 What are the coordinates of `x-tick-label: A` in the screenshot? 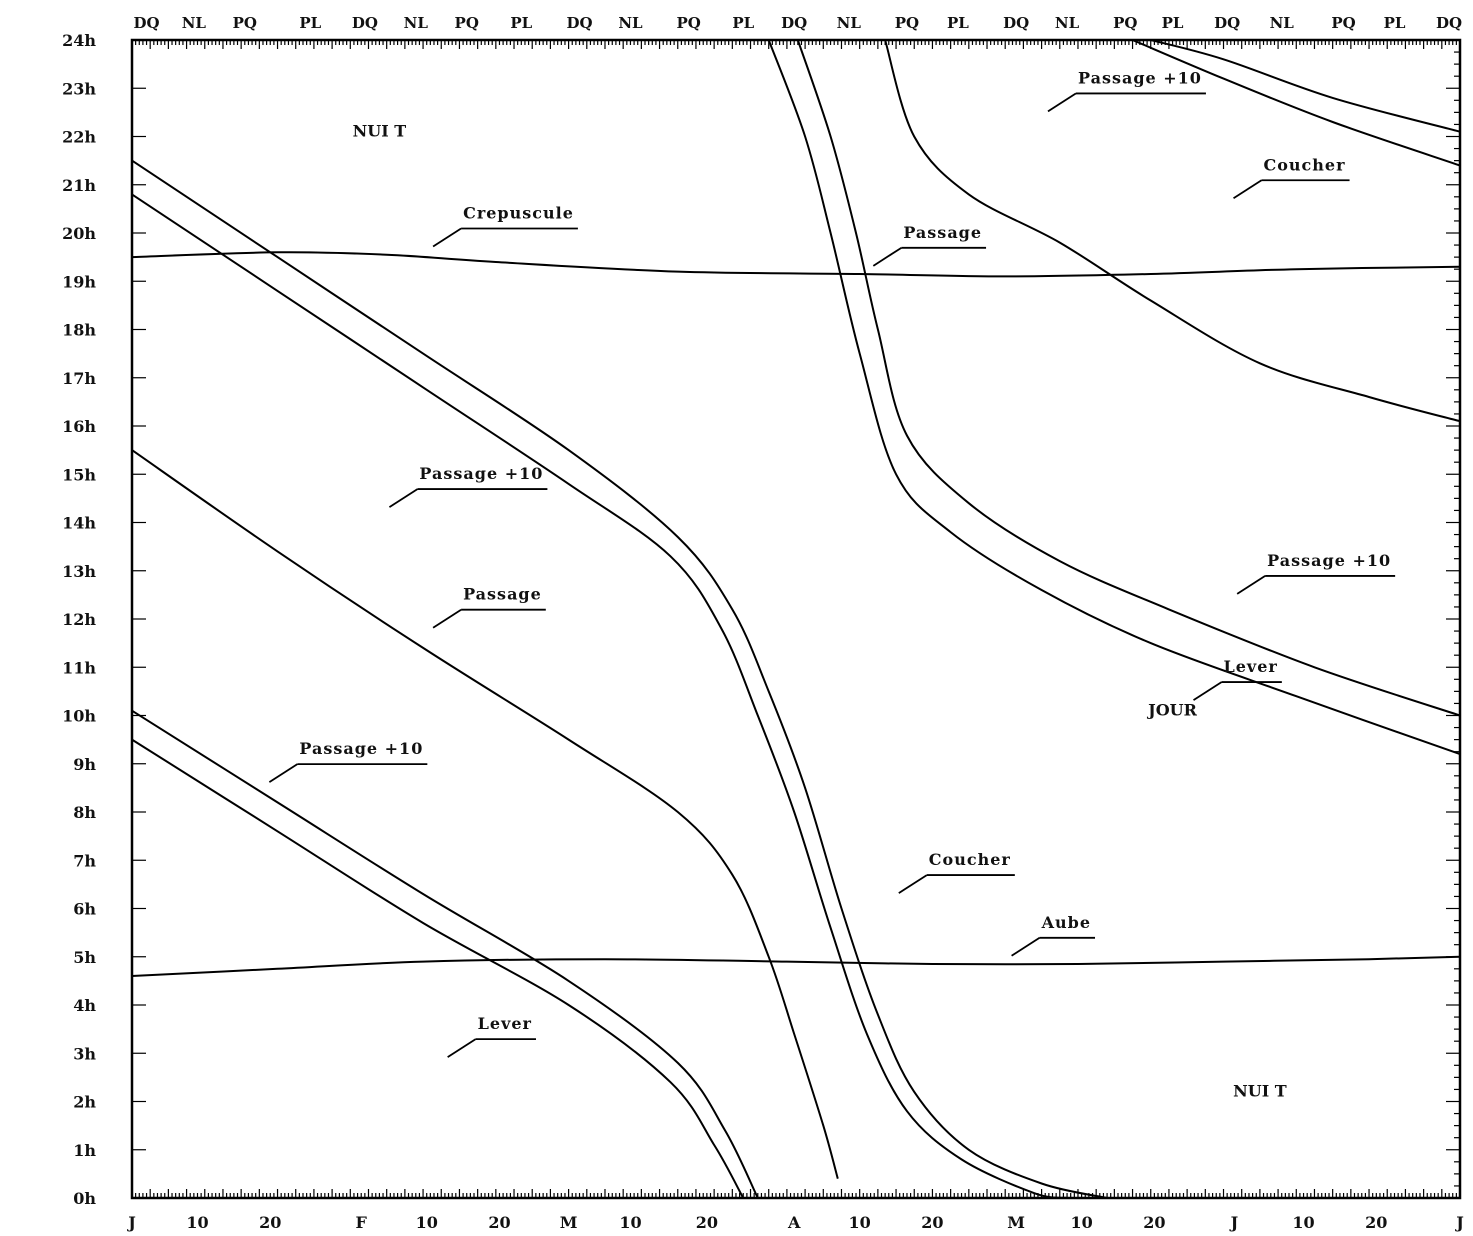 It's located at (794, 1222).